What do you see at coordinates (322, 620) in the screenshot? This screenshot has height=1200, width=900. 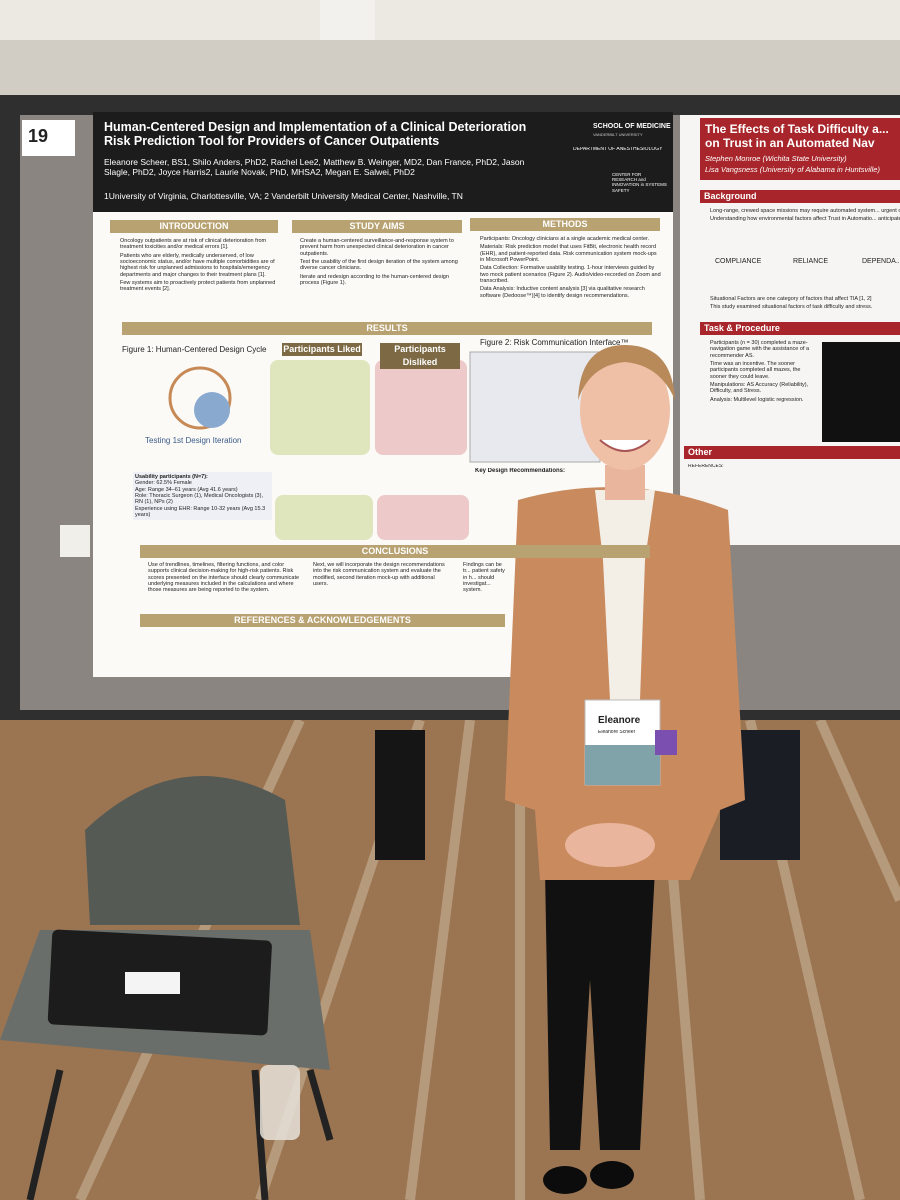 I see `section-heading: REFERENCES & ACKNOWLEDGEMENTS` at bounding box center [322, 620].